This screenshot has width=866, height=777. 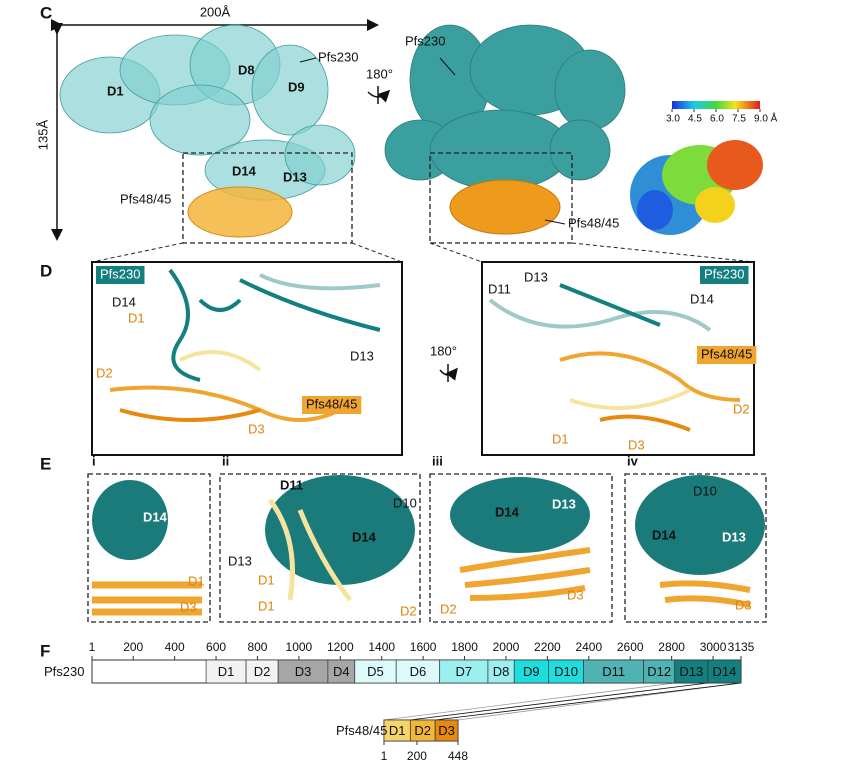 What do you see at coordinates (506, 647) in the screenshot?
I see `tick-label: 2000` at bounding box center [506, 647].